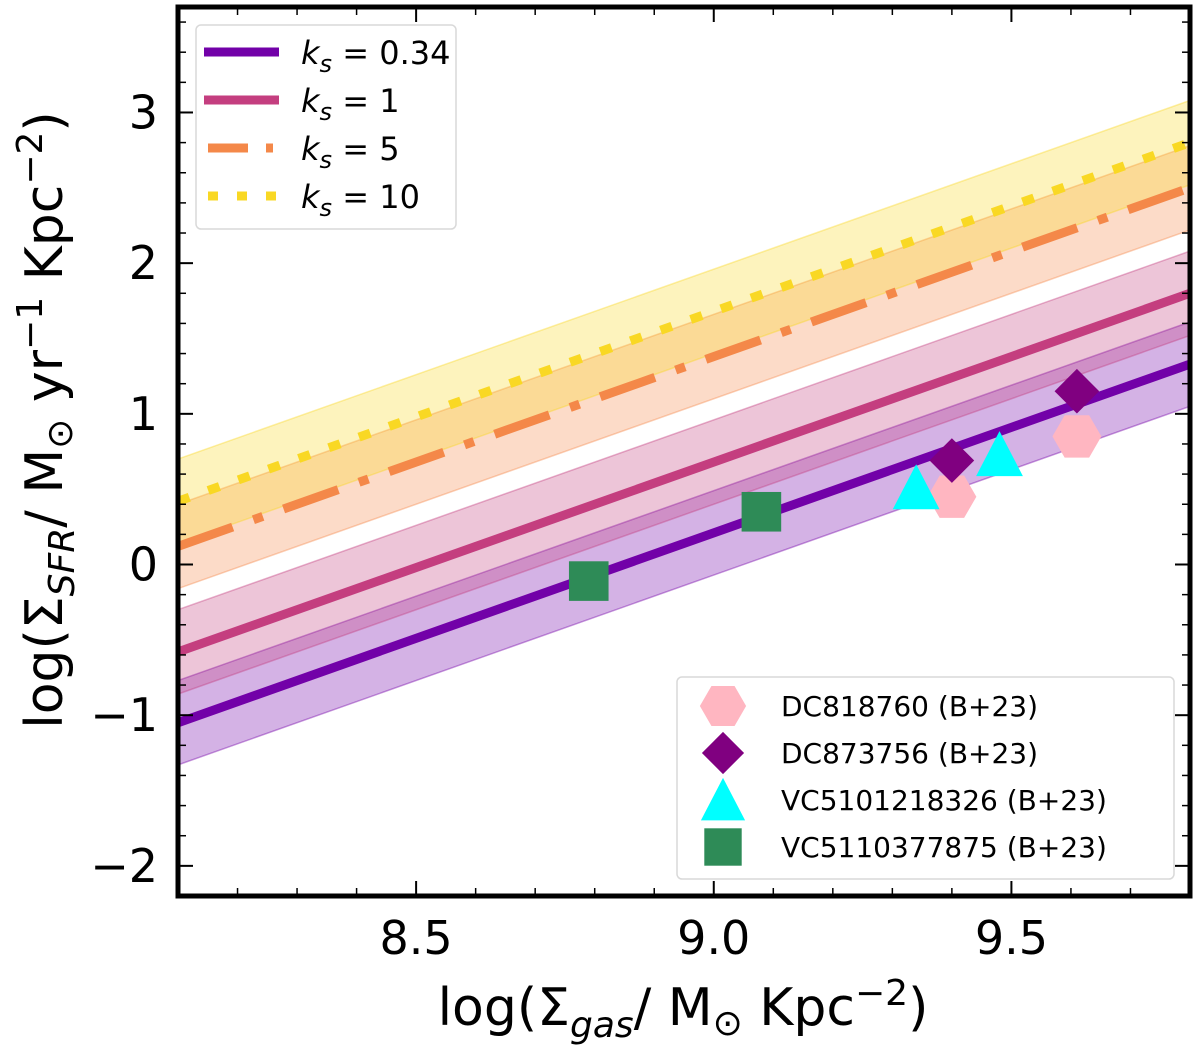 This screenshot has height=1054, width=1200. What do you see at coordinates (375, 56) in the screenshot?
I see `legend-line-label: ks = 0.34` at bounding box center [375, 56].